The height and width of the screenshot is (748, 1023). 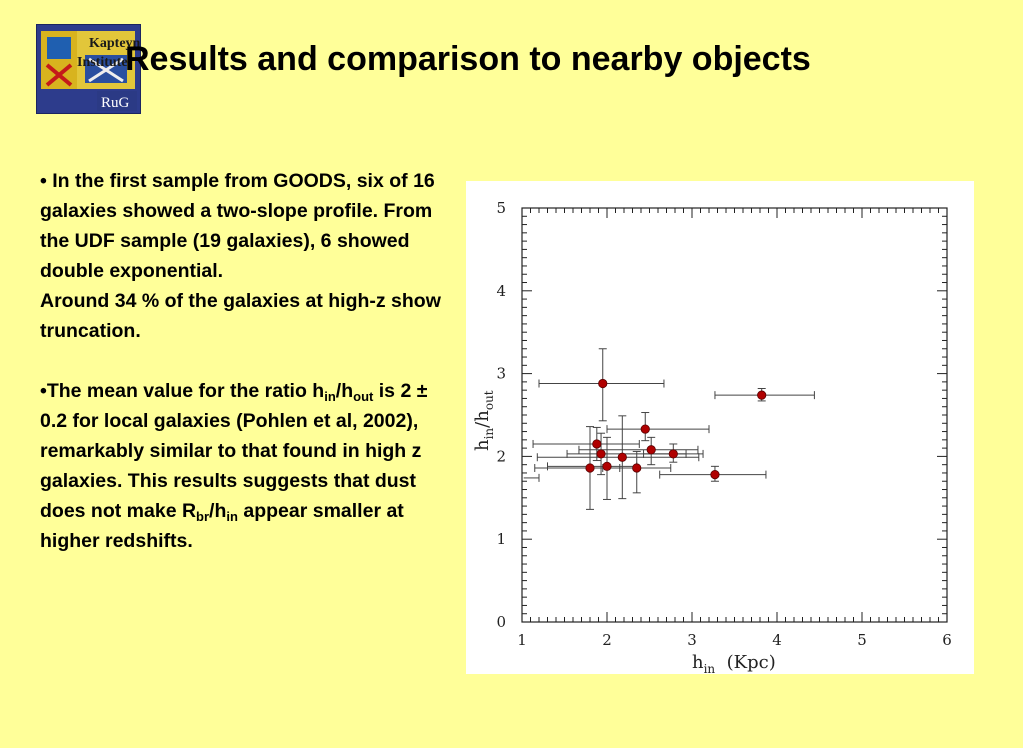 What do you see at coordinates (501, 539) in the screenshot?
I see `y-tick-label: 1` at bounding box center [501, 539].